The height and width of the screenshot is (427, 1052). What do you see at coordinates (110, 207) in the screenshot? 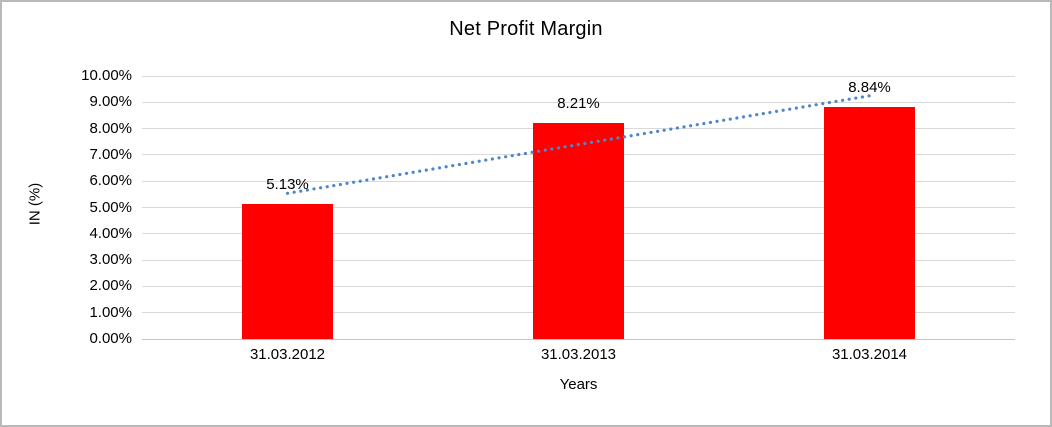
I see `y-tick-label: 5.00%` at bounding box center [110, 207].